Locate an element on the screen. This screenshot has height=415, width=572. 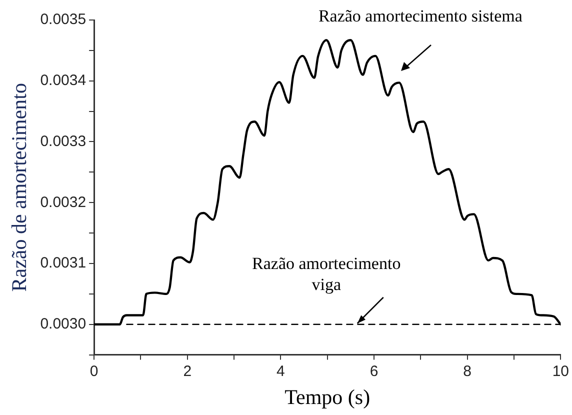
x-axis-title: Tempo (s) is located at coordinates (327, 396).